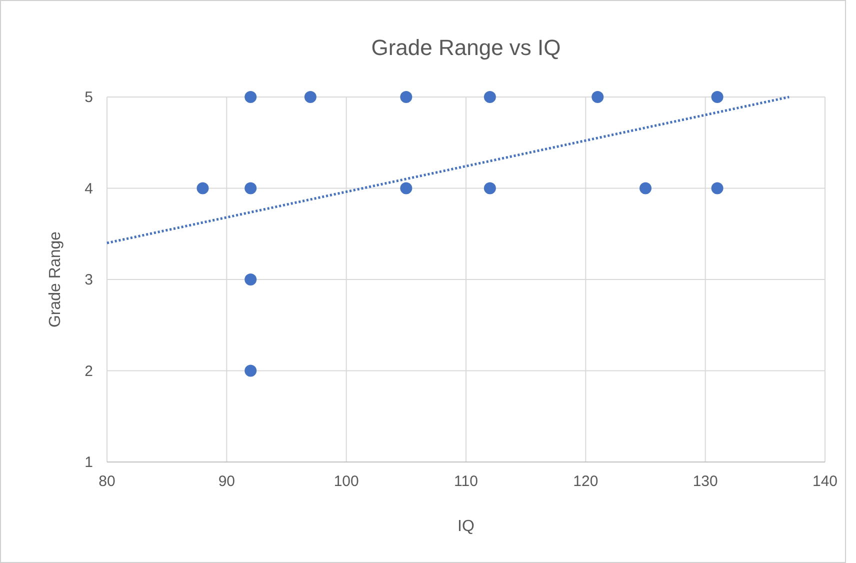  Describe the element at coordinates (466, 47) in the screenshot. I see `chart-title: Grade Range vs IQ` at that location.